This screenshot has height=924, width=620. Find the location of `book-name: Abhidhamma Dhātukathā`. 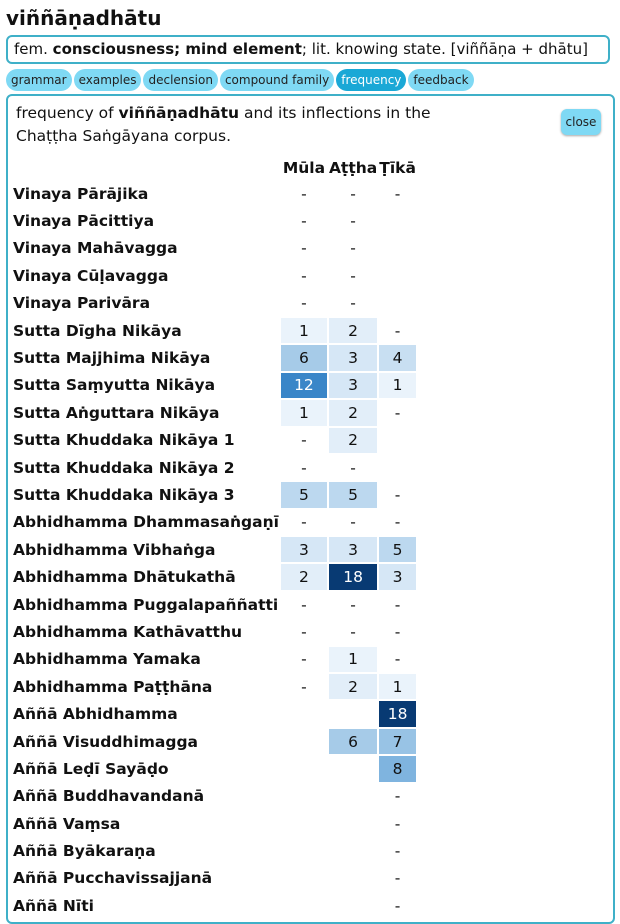

book-name: Abhidhamma Dhātukathā is located at coordinates (124, 577).